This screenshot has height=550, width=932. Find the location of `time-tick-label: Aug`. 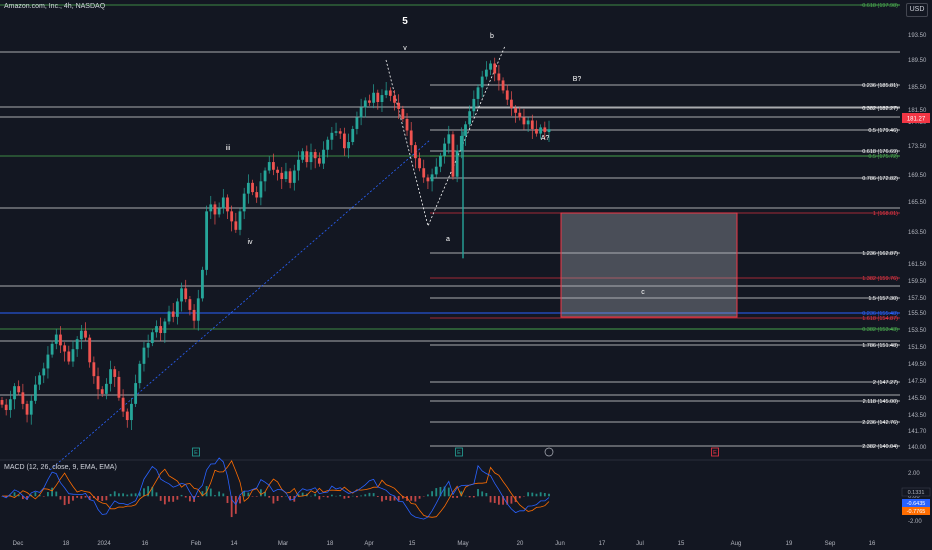

time-tick-label: Aug is located at coordinates (736, 544).